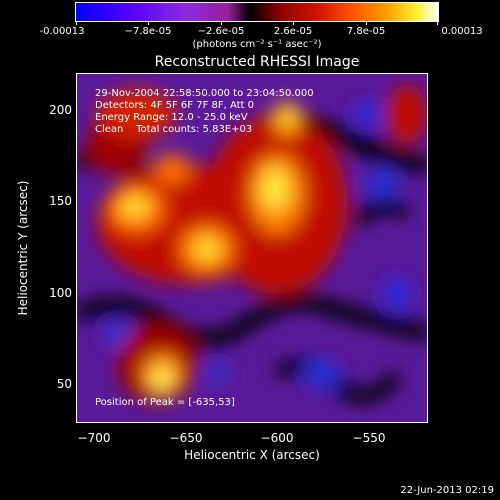 The height and width of the screenshot is (500, 500). I want to click on time-range: 29-Nov-2004 22:58:50.000 to 23:04:50.000, so click(204, 93).